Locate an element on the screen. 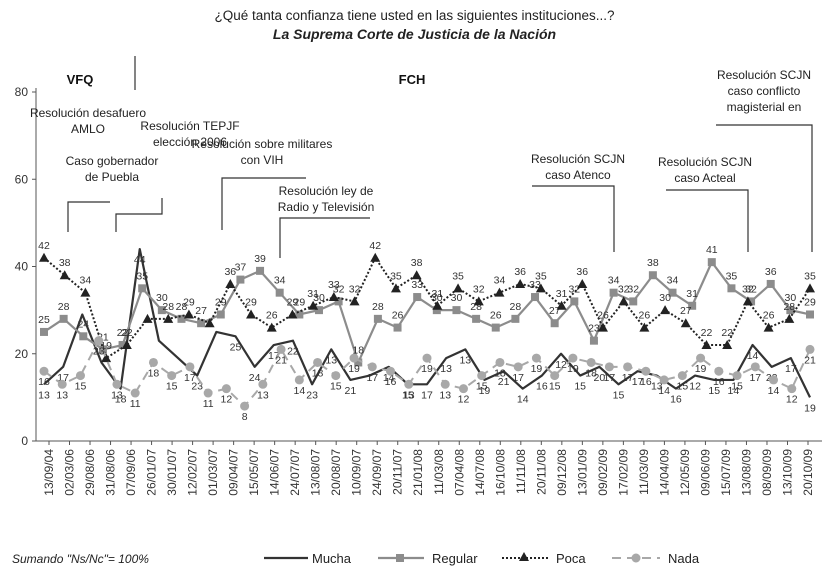 This screenshot has height=569, width=829. data-label-regular: 41 is located at coordinates (712, 250).